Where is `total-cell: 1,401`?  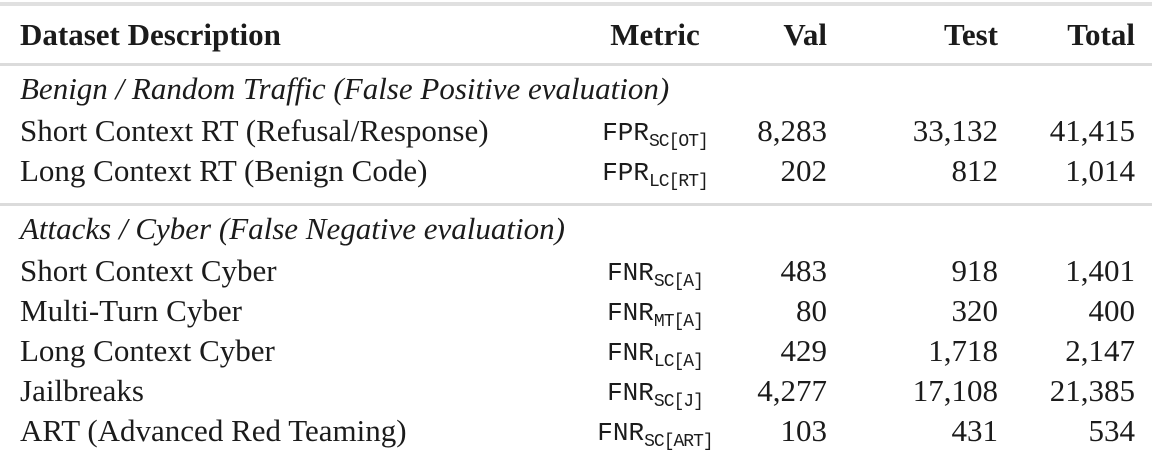 total-cell: 1,401 is located at coordinates (1100, 270).